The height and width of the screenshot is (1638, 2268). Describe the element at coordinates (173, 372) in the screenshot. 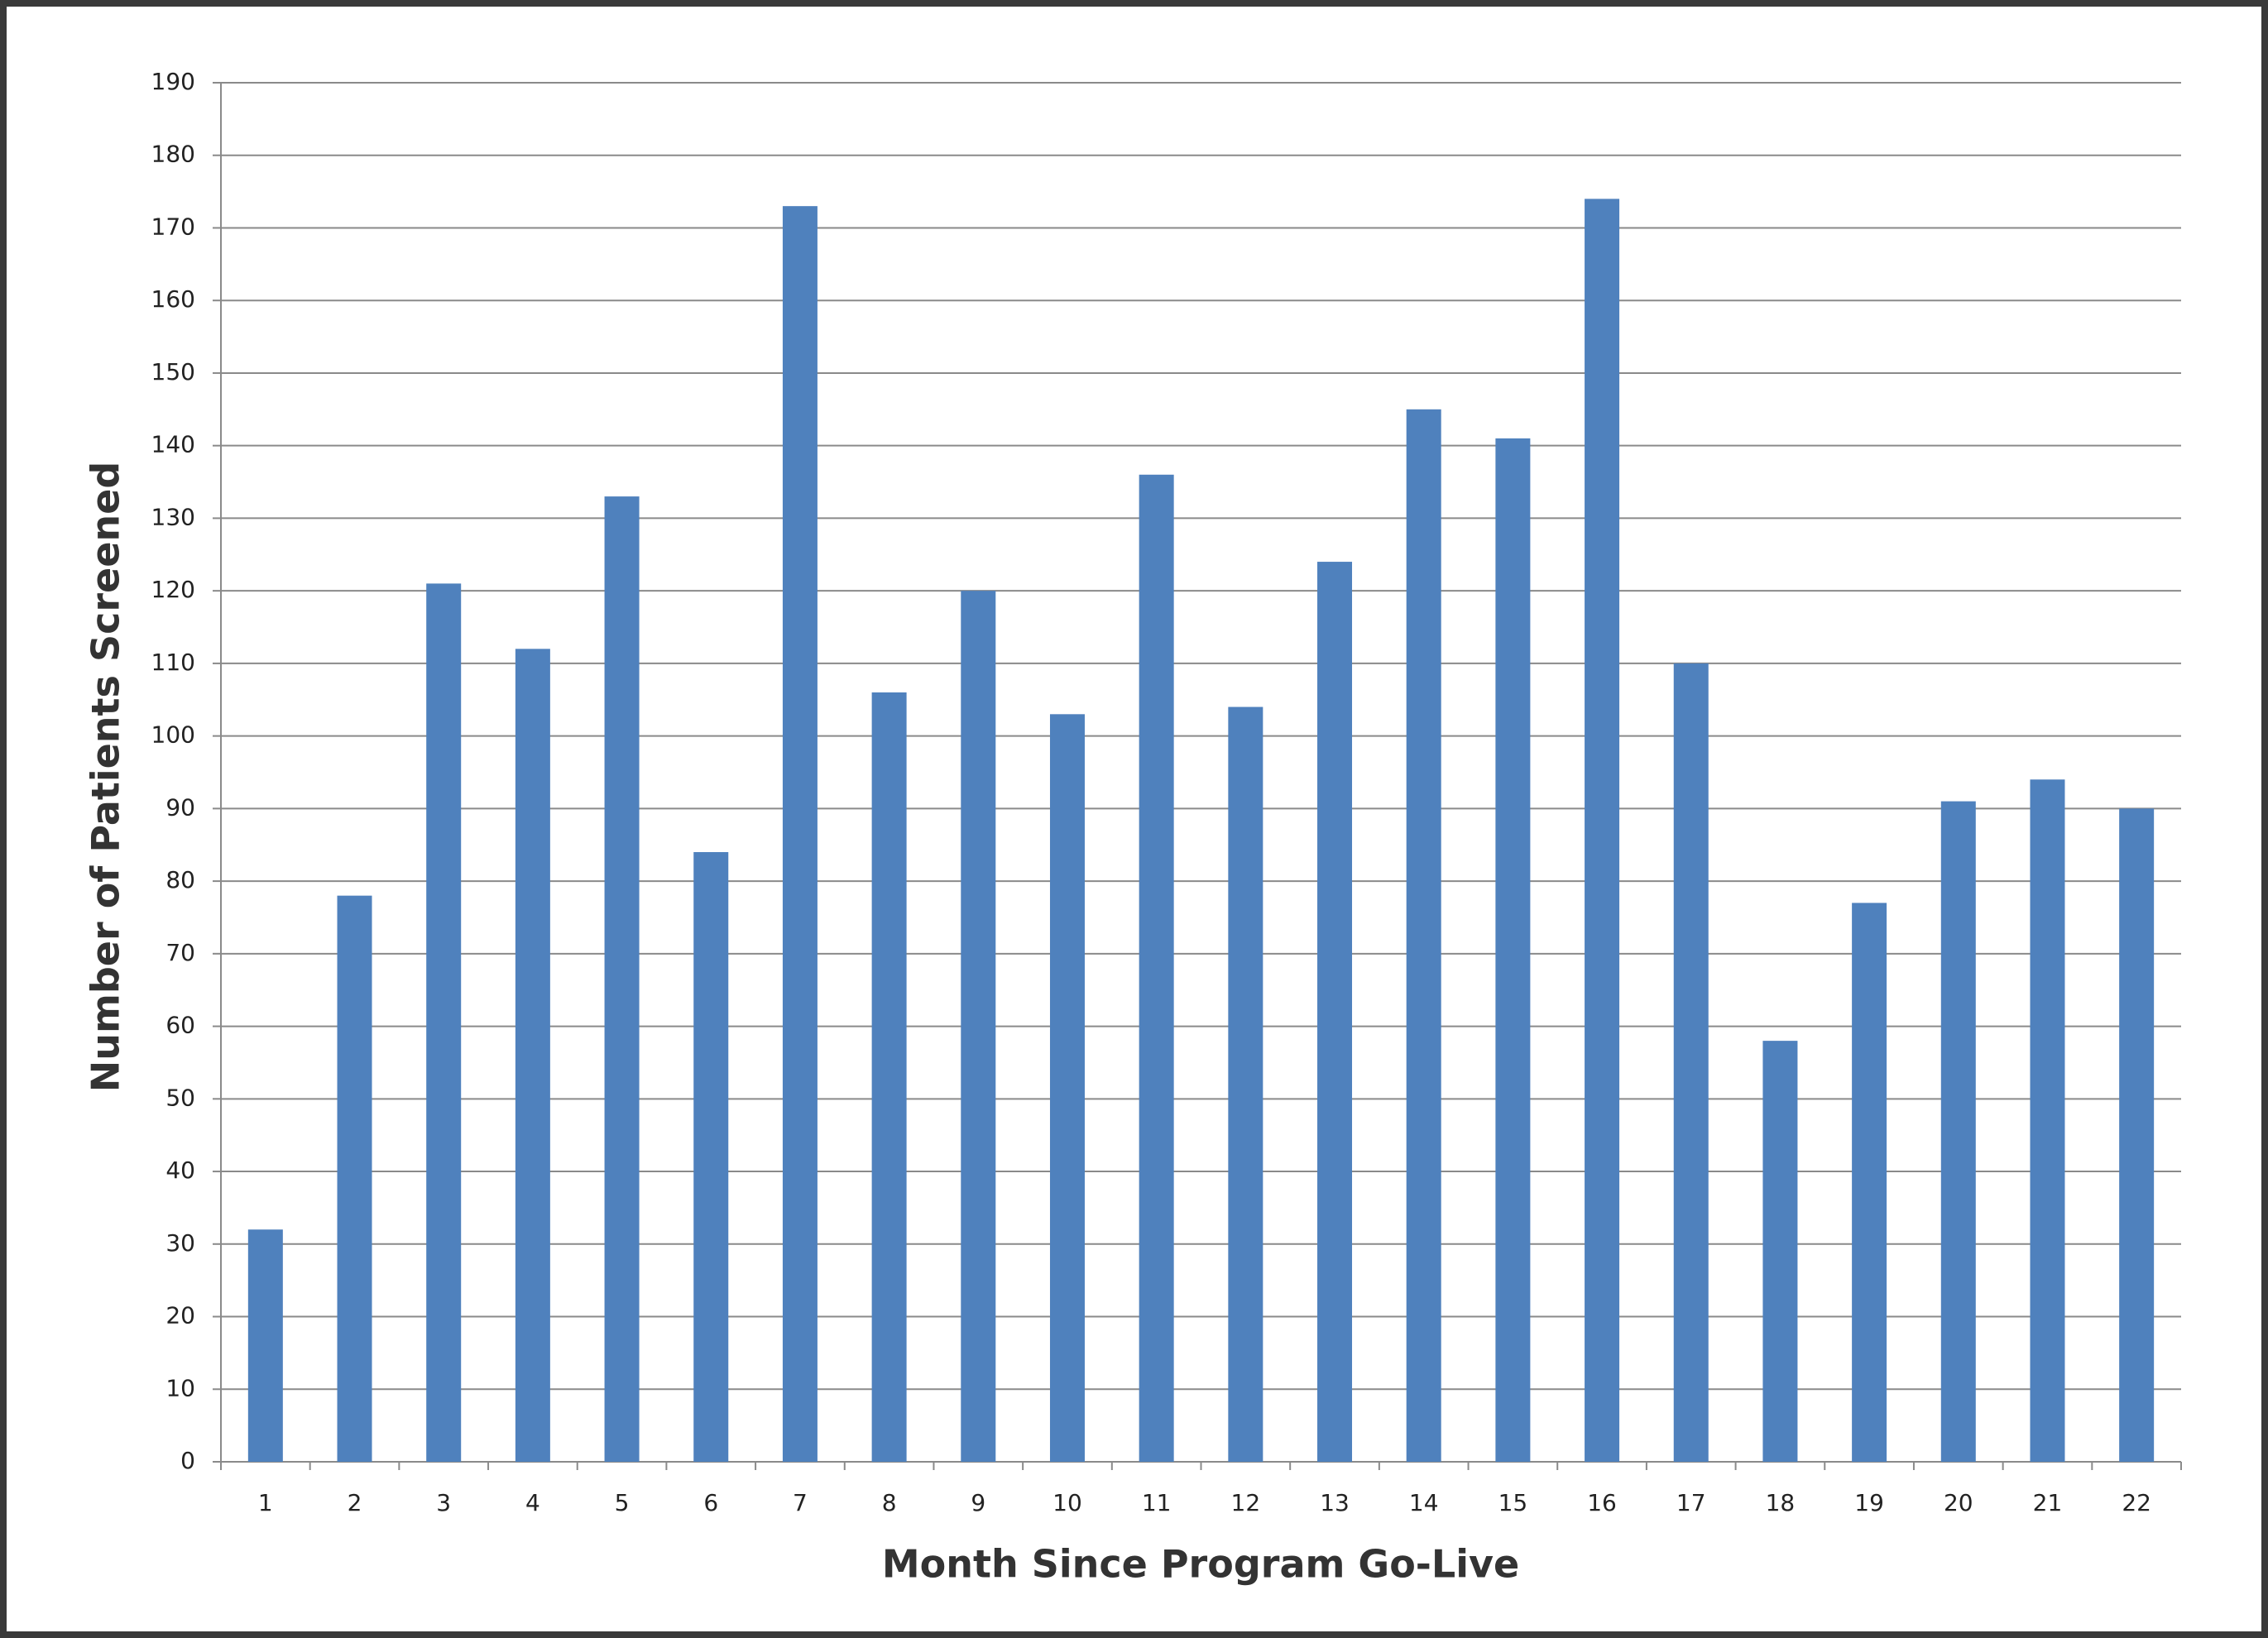

I see `y-tick-label: 150` at that location.